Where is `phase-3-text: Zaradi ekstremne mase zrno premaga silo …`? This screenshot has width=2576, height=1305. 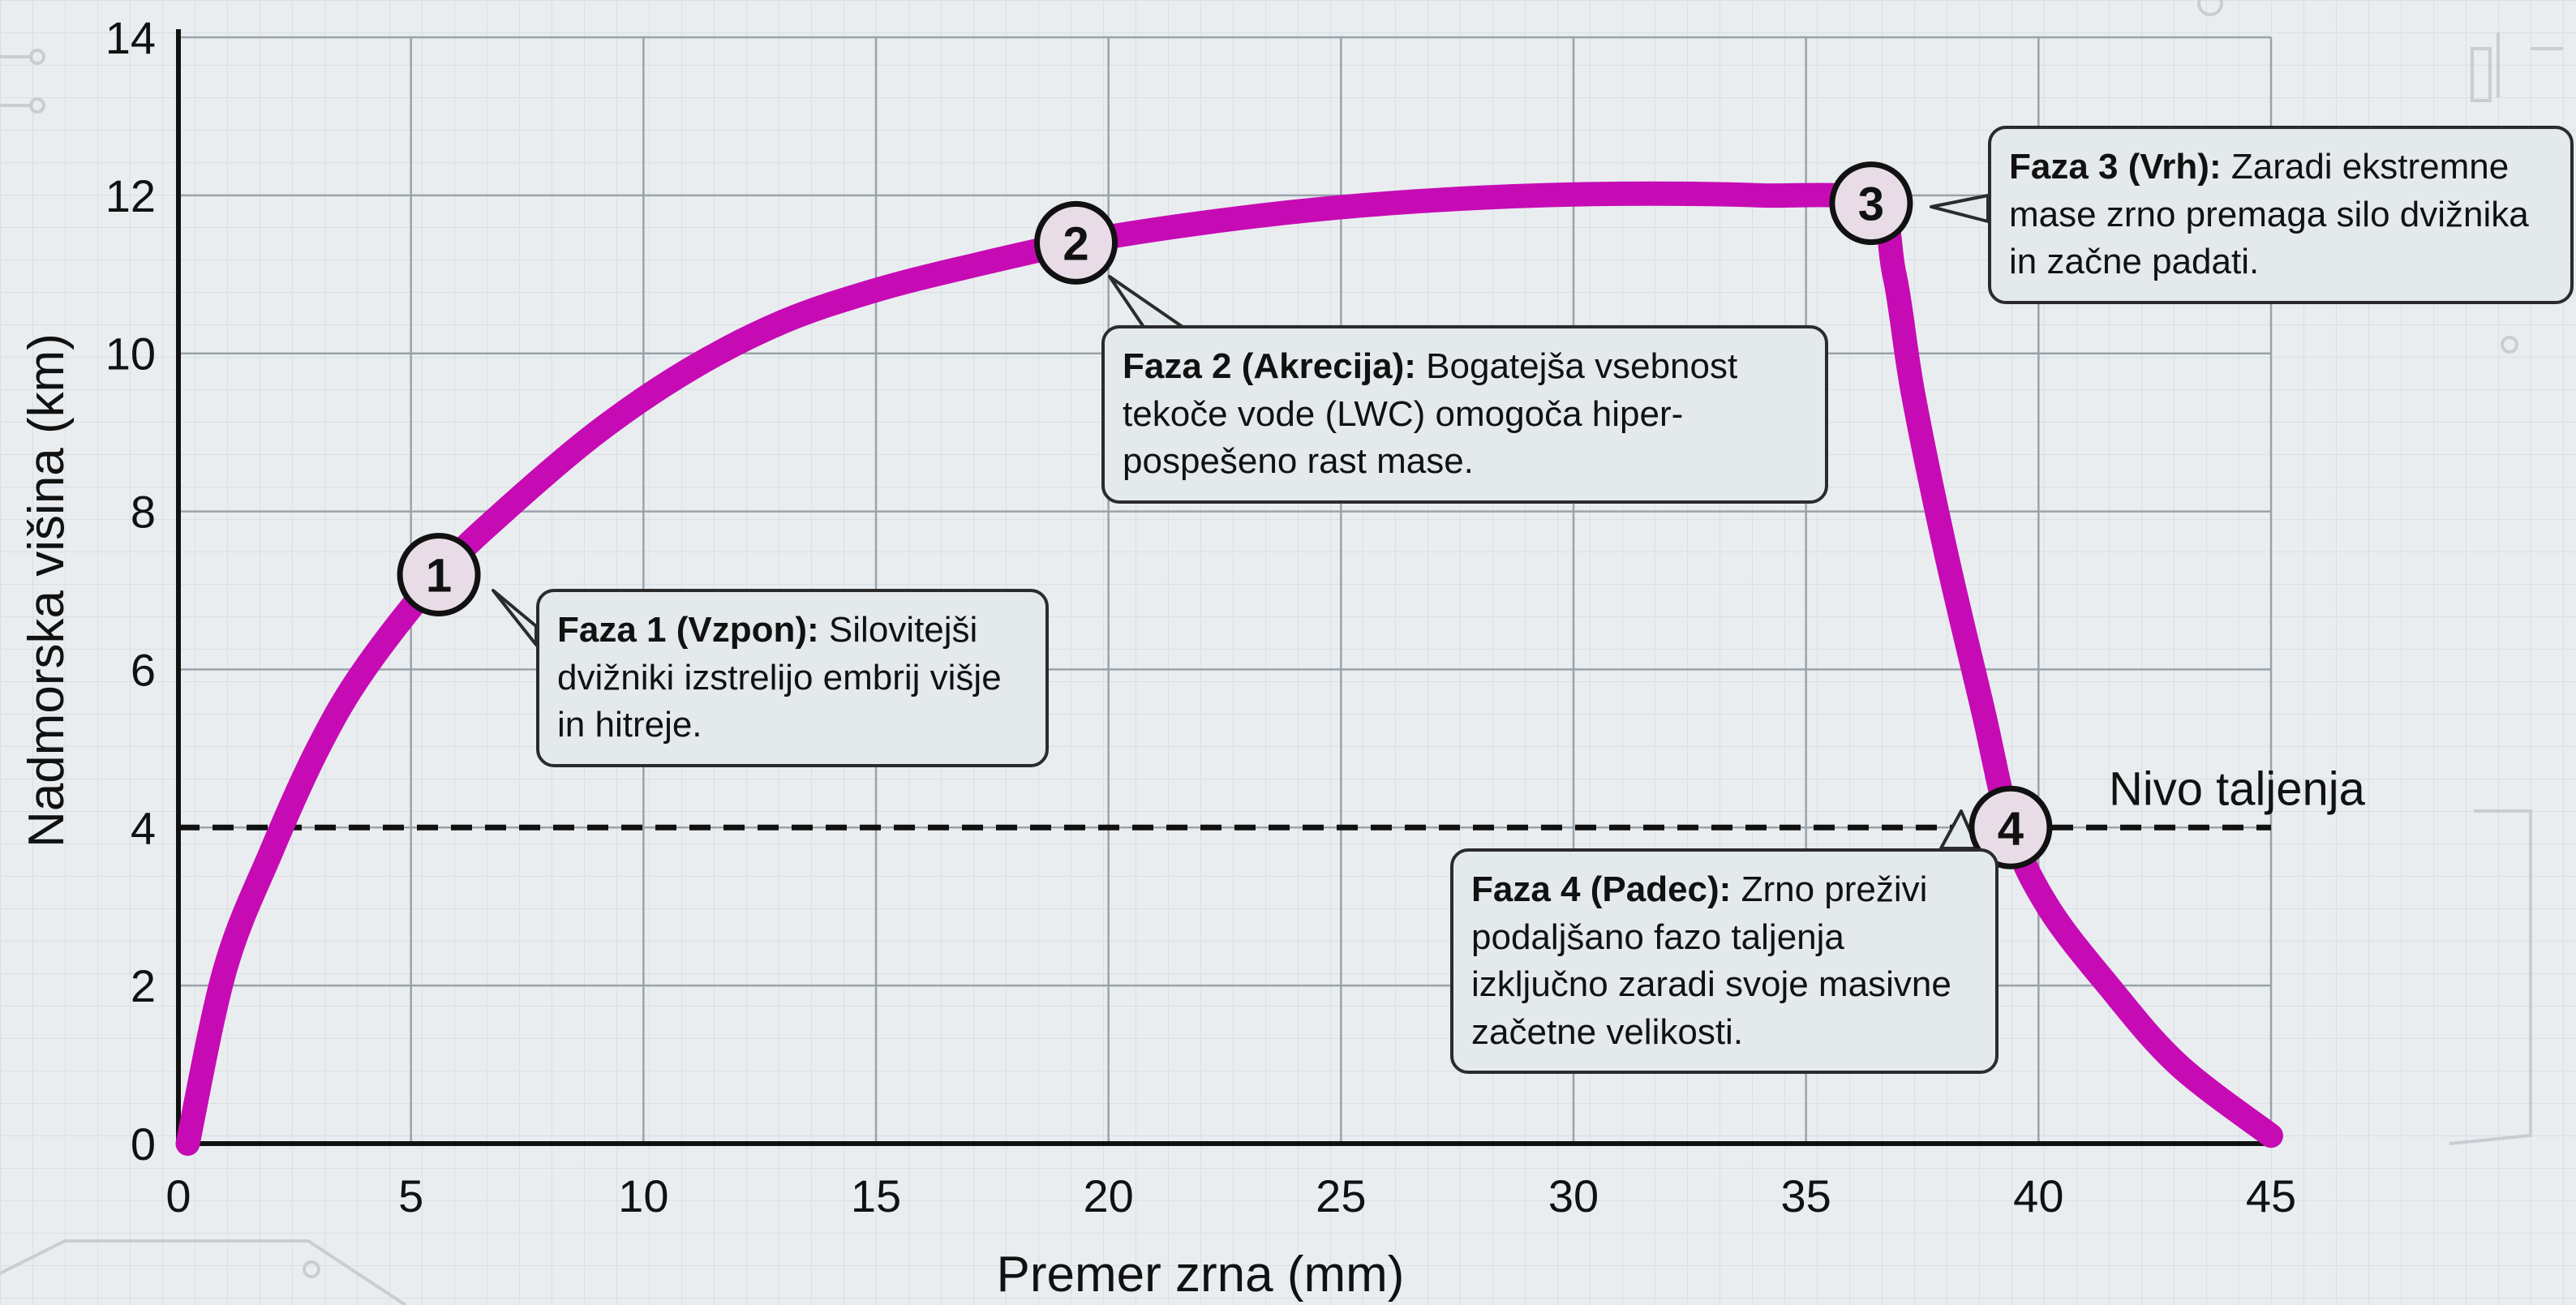 phase-3-text: Zaradi ekstremne mase zrno premaga silo … is located at coordinates (2269, 215).